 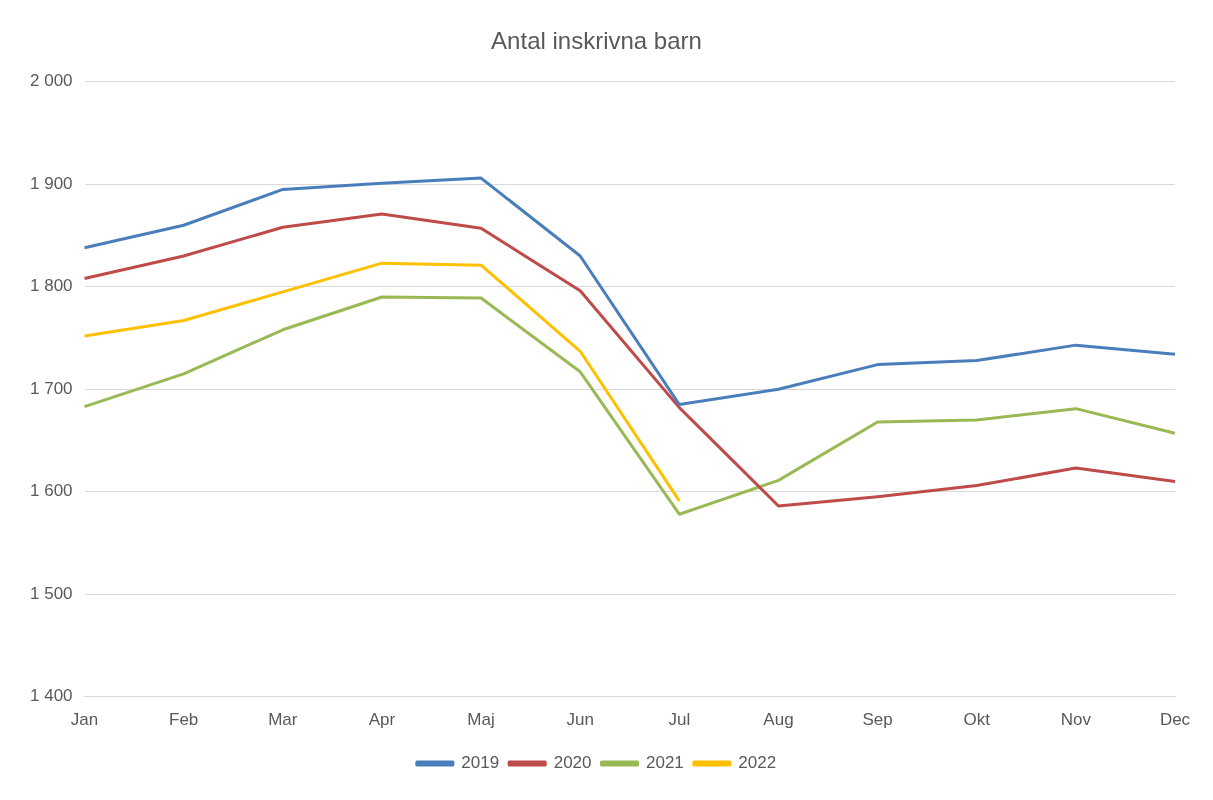 I want to click on legend-label: 2022, so click(x=757, y=763).